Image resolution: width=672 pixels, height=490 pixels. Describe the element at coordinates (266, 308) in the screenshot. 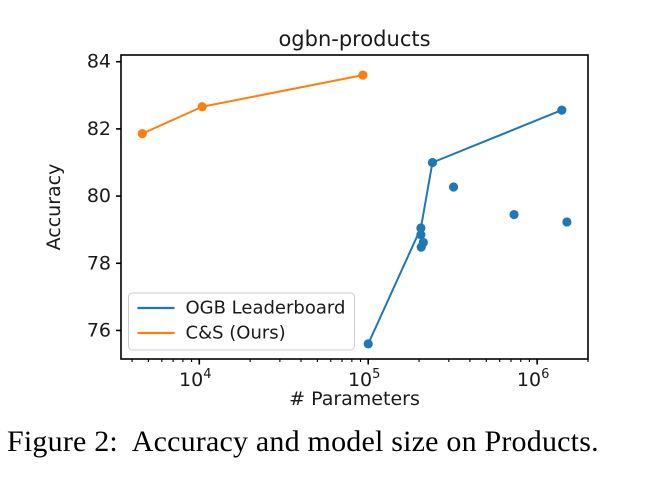

I see `legend-label: OGB Leaderboard` at that location.